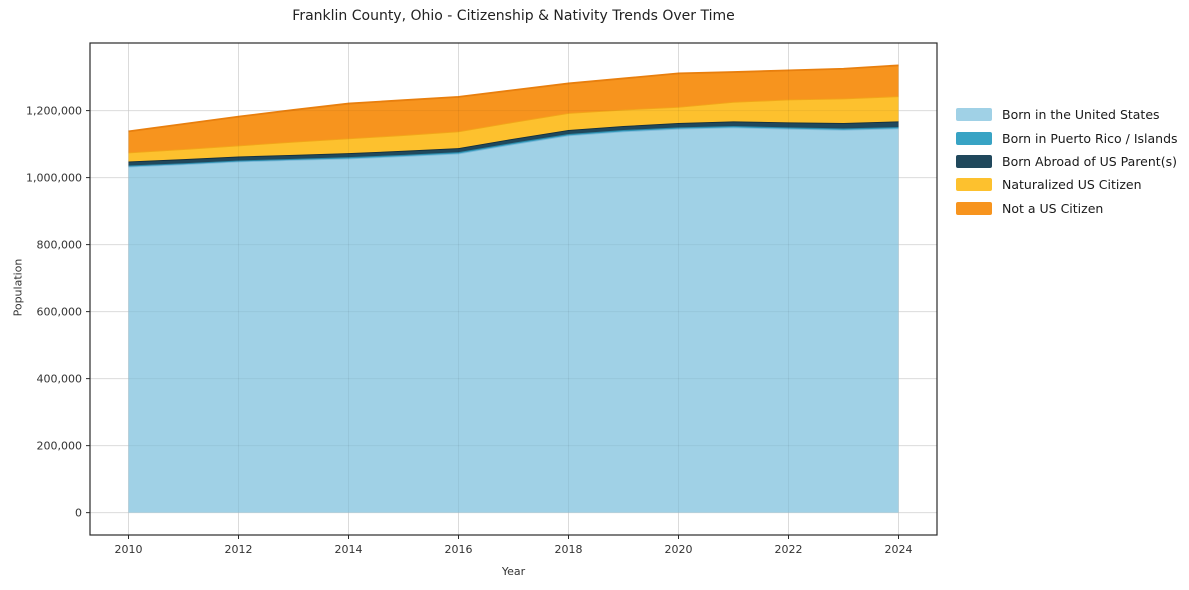  I want to click on x-tick-label: 2012, so click(239, 549).